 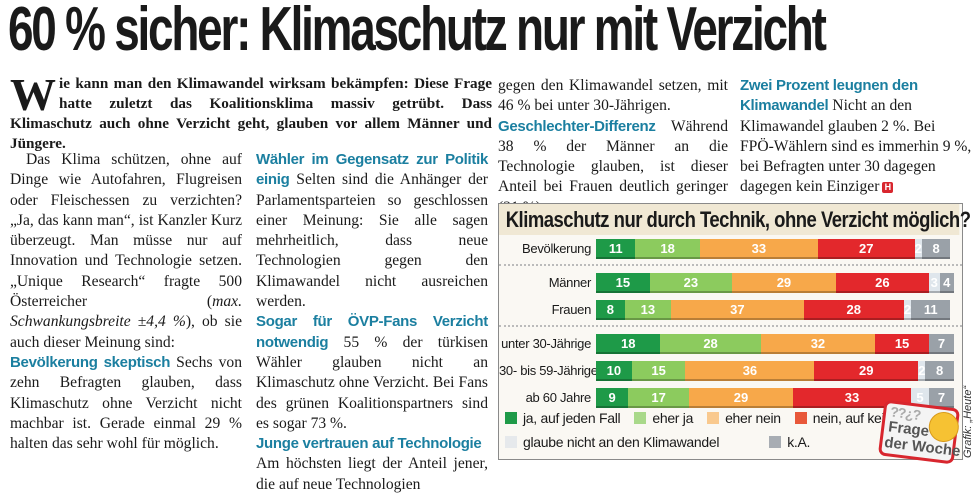 I want to click on stacked-bar: 8 13 37 28 2 11, so click(x=775, y=309).